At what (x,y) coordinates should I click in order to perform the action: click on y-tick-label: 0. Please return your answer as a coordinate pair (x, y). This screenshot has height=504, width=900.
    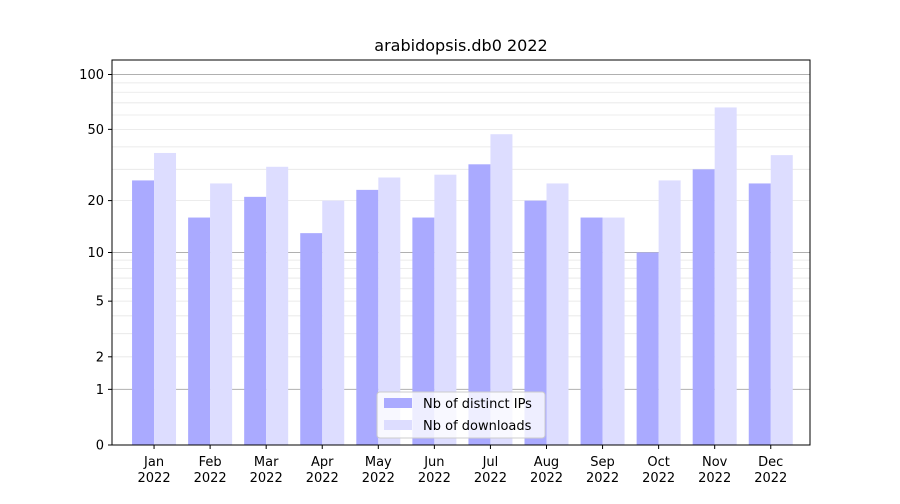
    Looking at the image, I should click on (100, 446).